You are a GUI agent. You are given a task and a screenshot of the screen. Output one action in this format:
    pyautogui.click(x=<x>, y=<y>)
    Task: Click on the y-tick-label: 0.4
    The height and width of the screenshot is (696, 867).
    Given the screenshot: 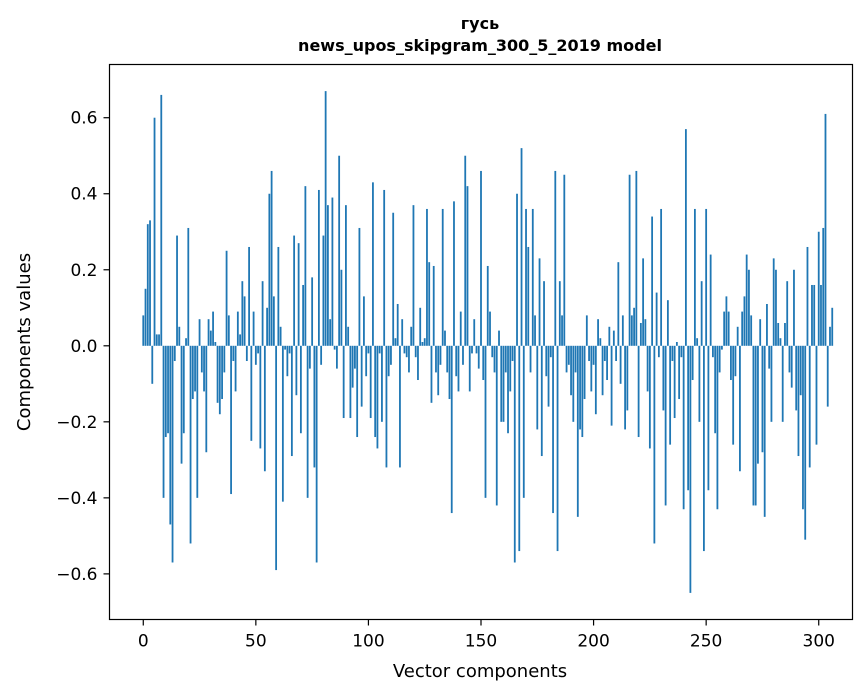 What is the action you would take?
    pyautogui.click(x=83, y=195)
    